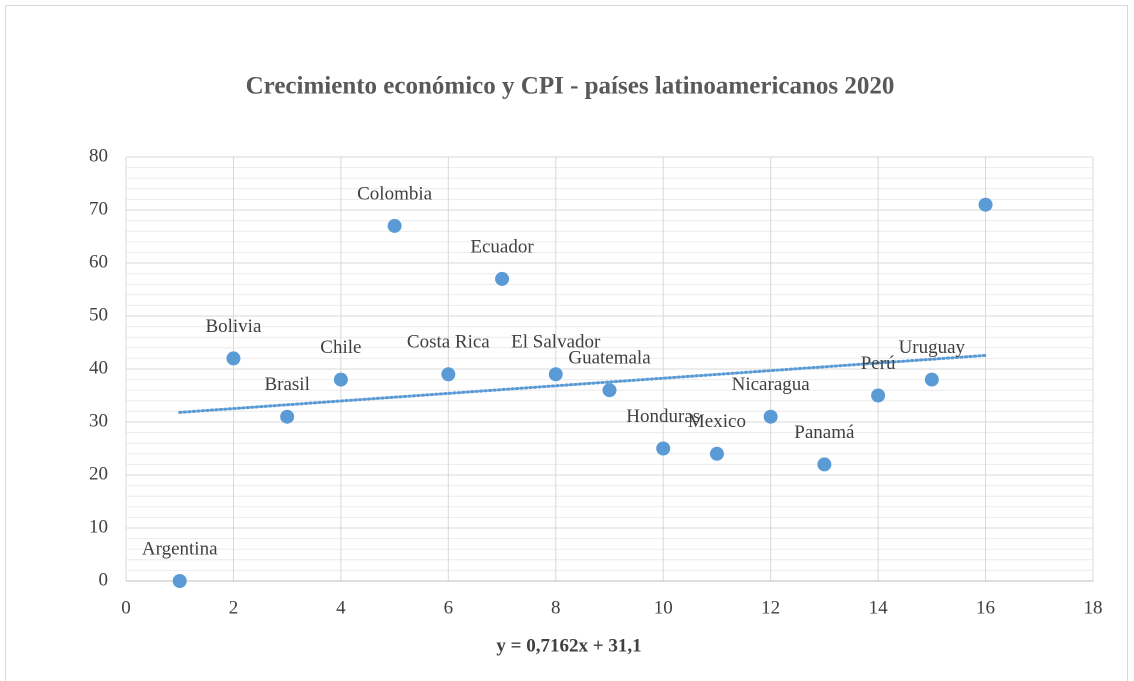  Describe the element at coordinates (663, 416) in the screenshot. I see `data-label: Honduras` at that location.